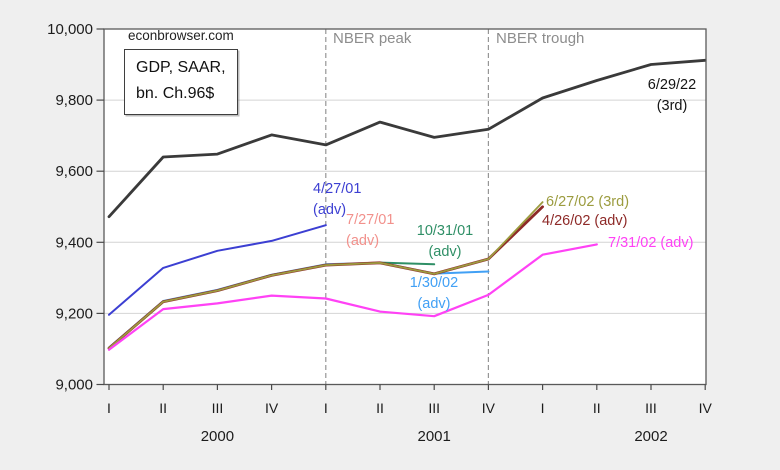  What do you see at coordinates (109, 408) in the screenshot?
I see `x-quarter-label-1: I` at bounding box center [109, 408].